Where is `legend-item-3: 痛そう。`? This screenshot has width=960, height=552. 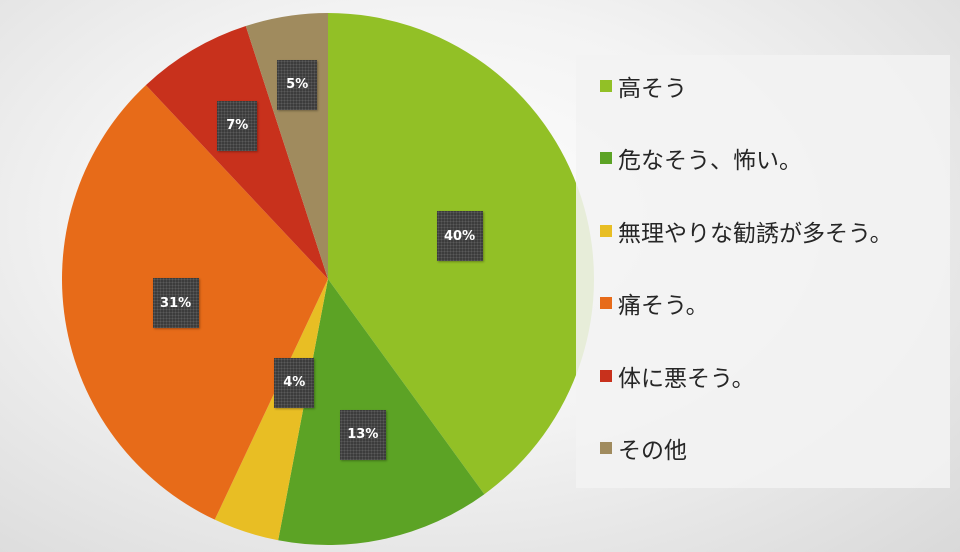 legend-item-3: 痛そう。 is located at coordinates (654, 303).